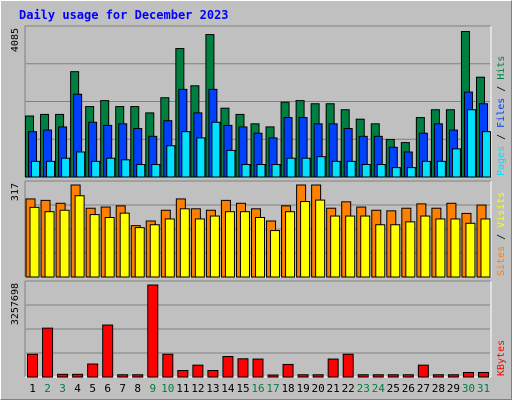  Describe the element at coordinates (501, 68) in the screenshot. I see `hits-legend-hits: Hits` at that location.